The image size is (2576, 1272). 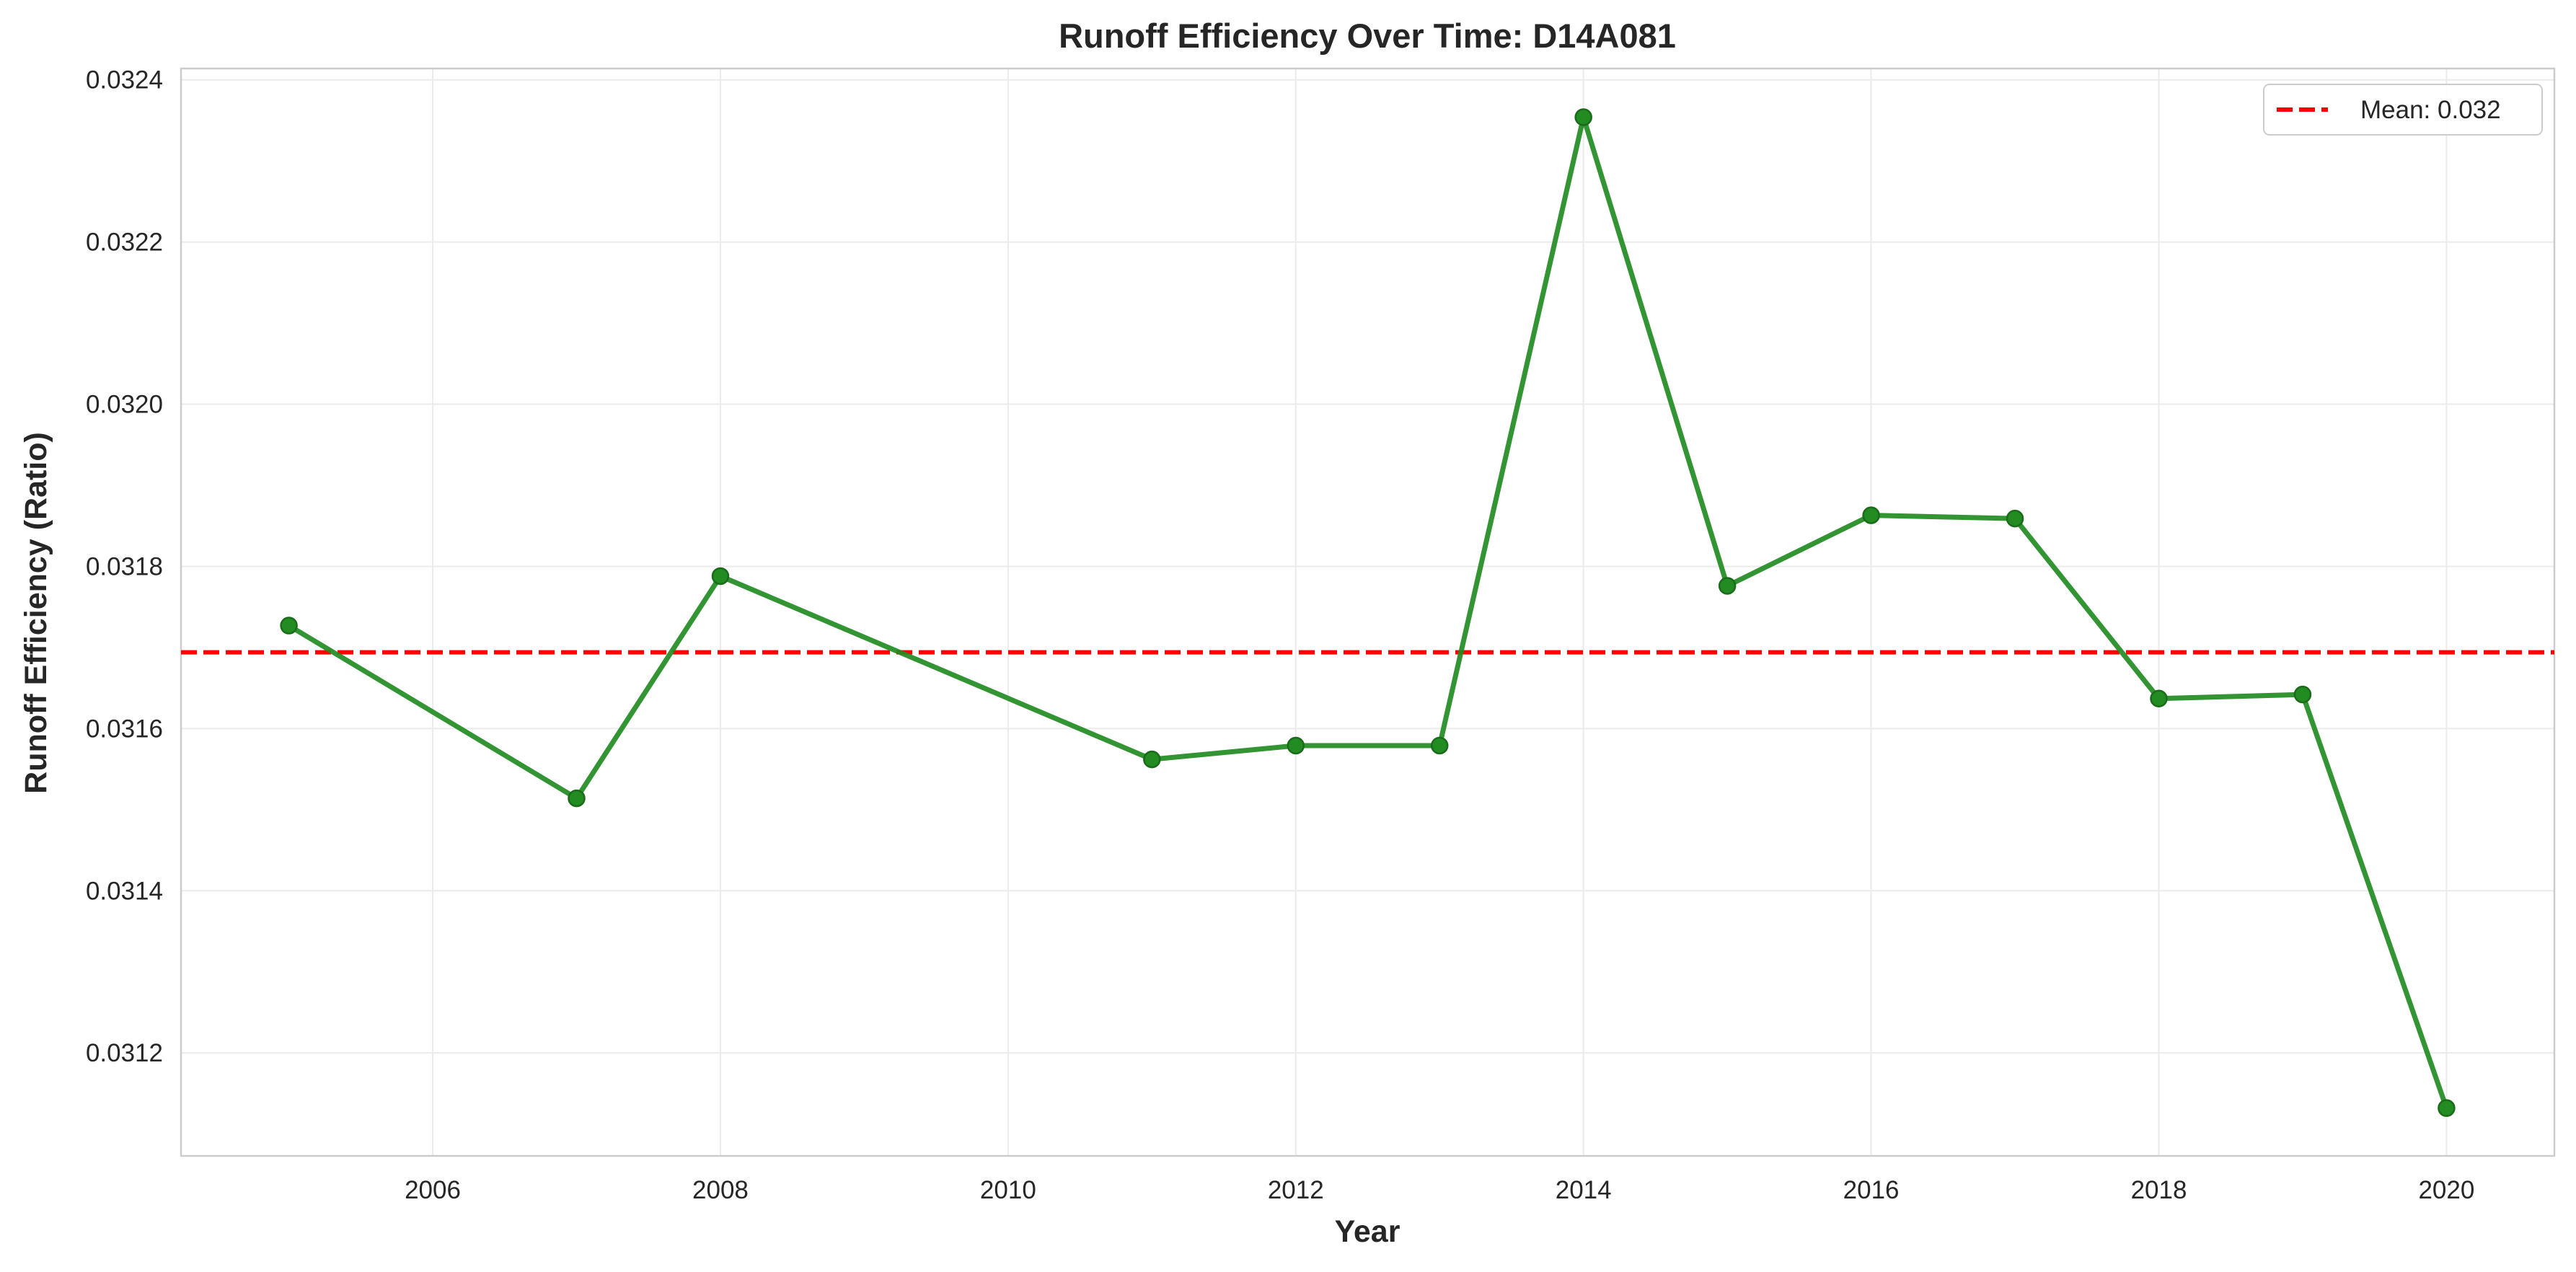 I want to click on x-tick-label: 2012, so click(x=1296, y=1190).